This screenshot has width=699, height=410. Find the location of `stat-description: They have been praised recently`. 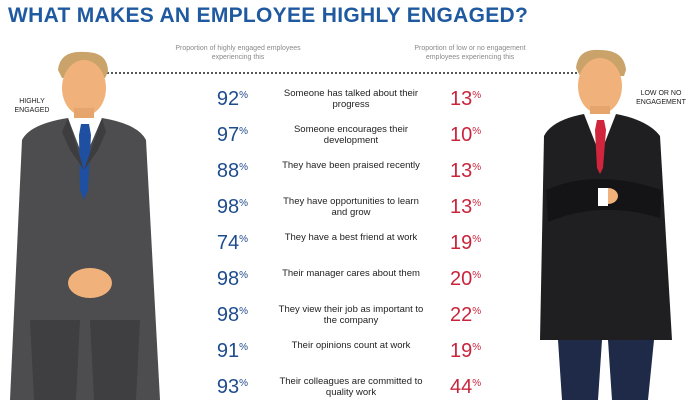

stat-description: They have been praised recently is located at coordinates (351, 165).